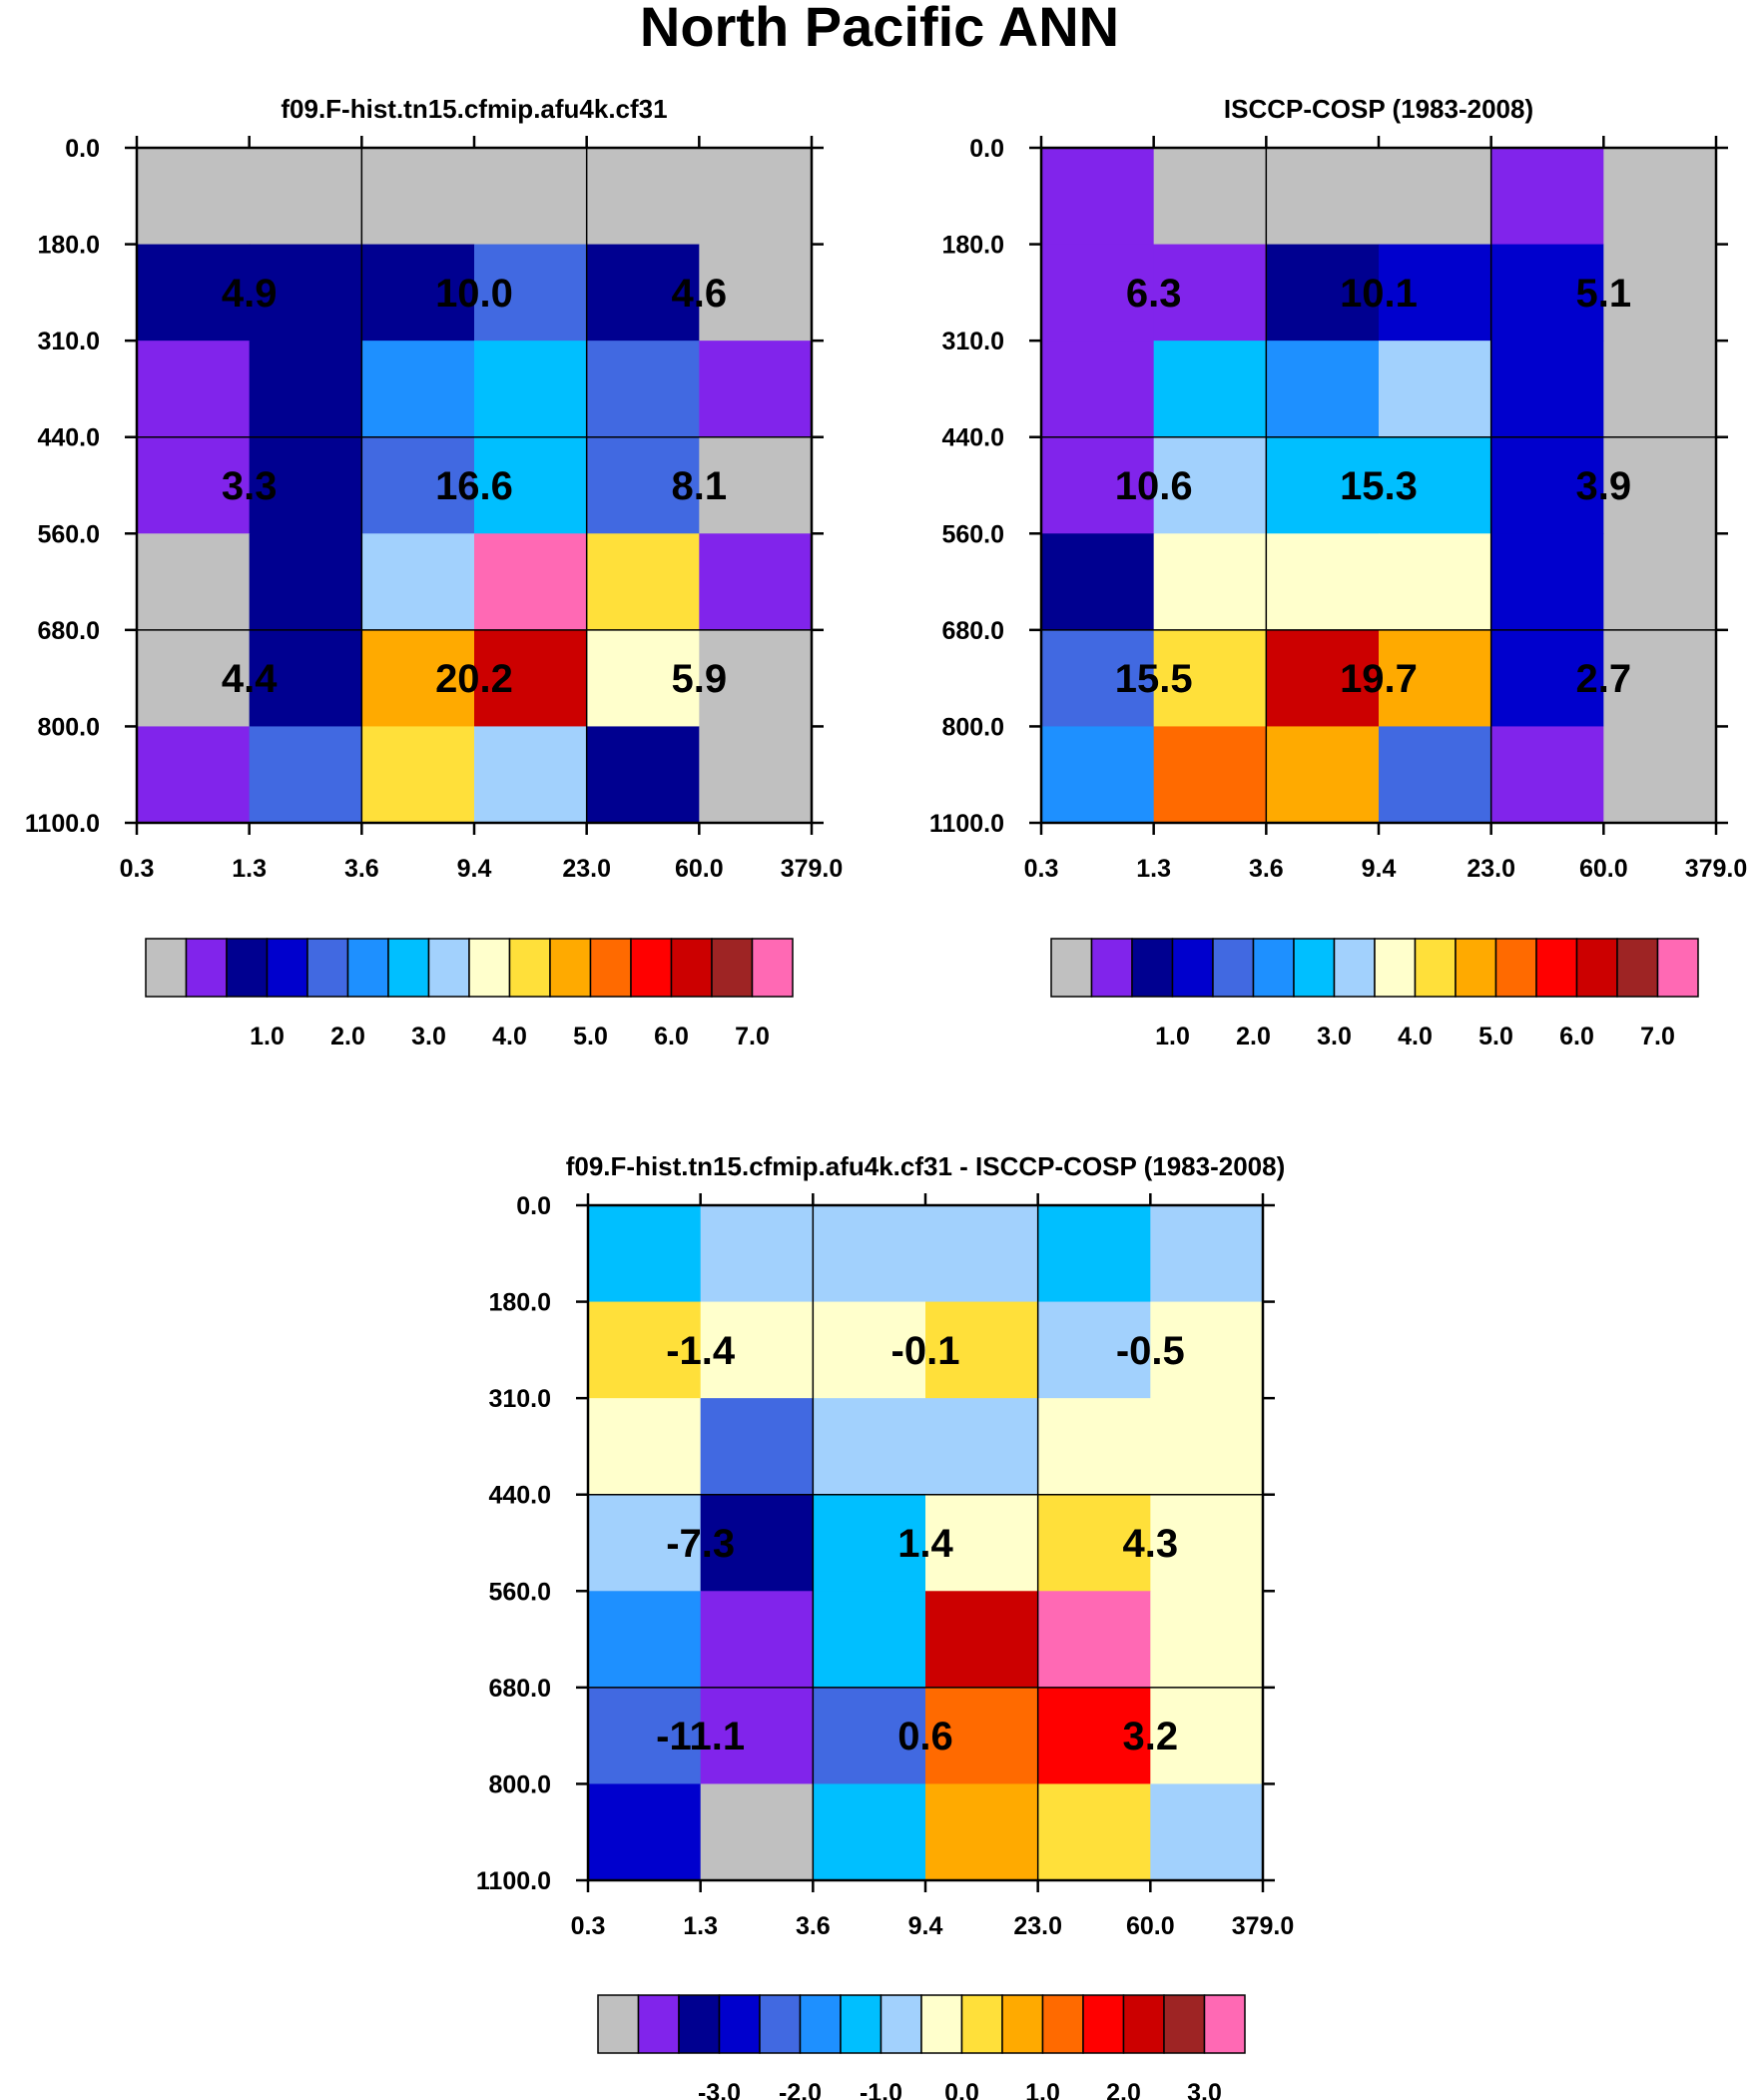 This screenshot has height=2100, width=1760. Describe the element at coordinates (800, 2089) in the screenshot. I see `colorbar-label: -2.0` at that location.